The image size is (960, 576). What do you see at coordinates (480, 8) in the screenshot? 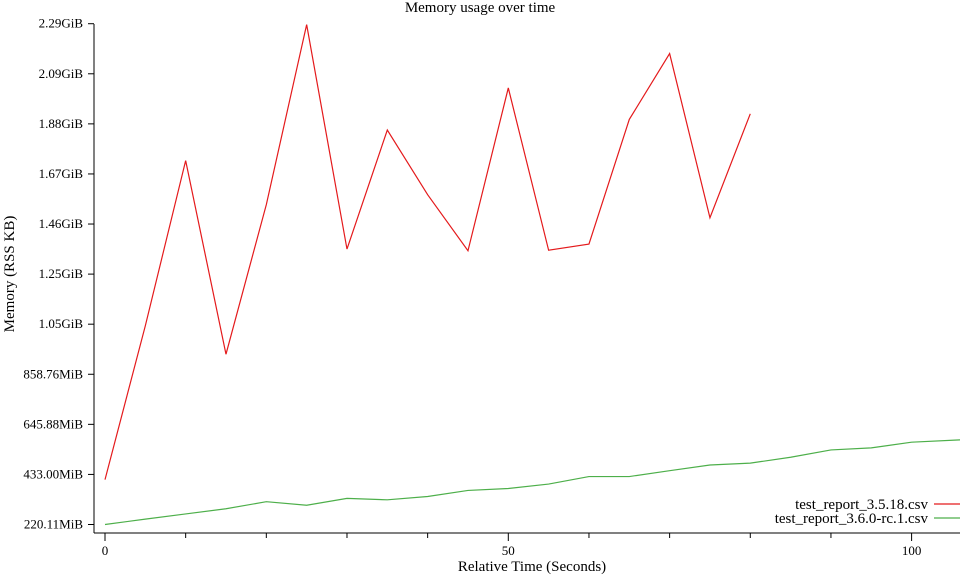
I see `chart-title: Memory usage over time` at bounding box center [480, 8].